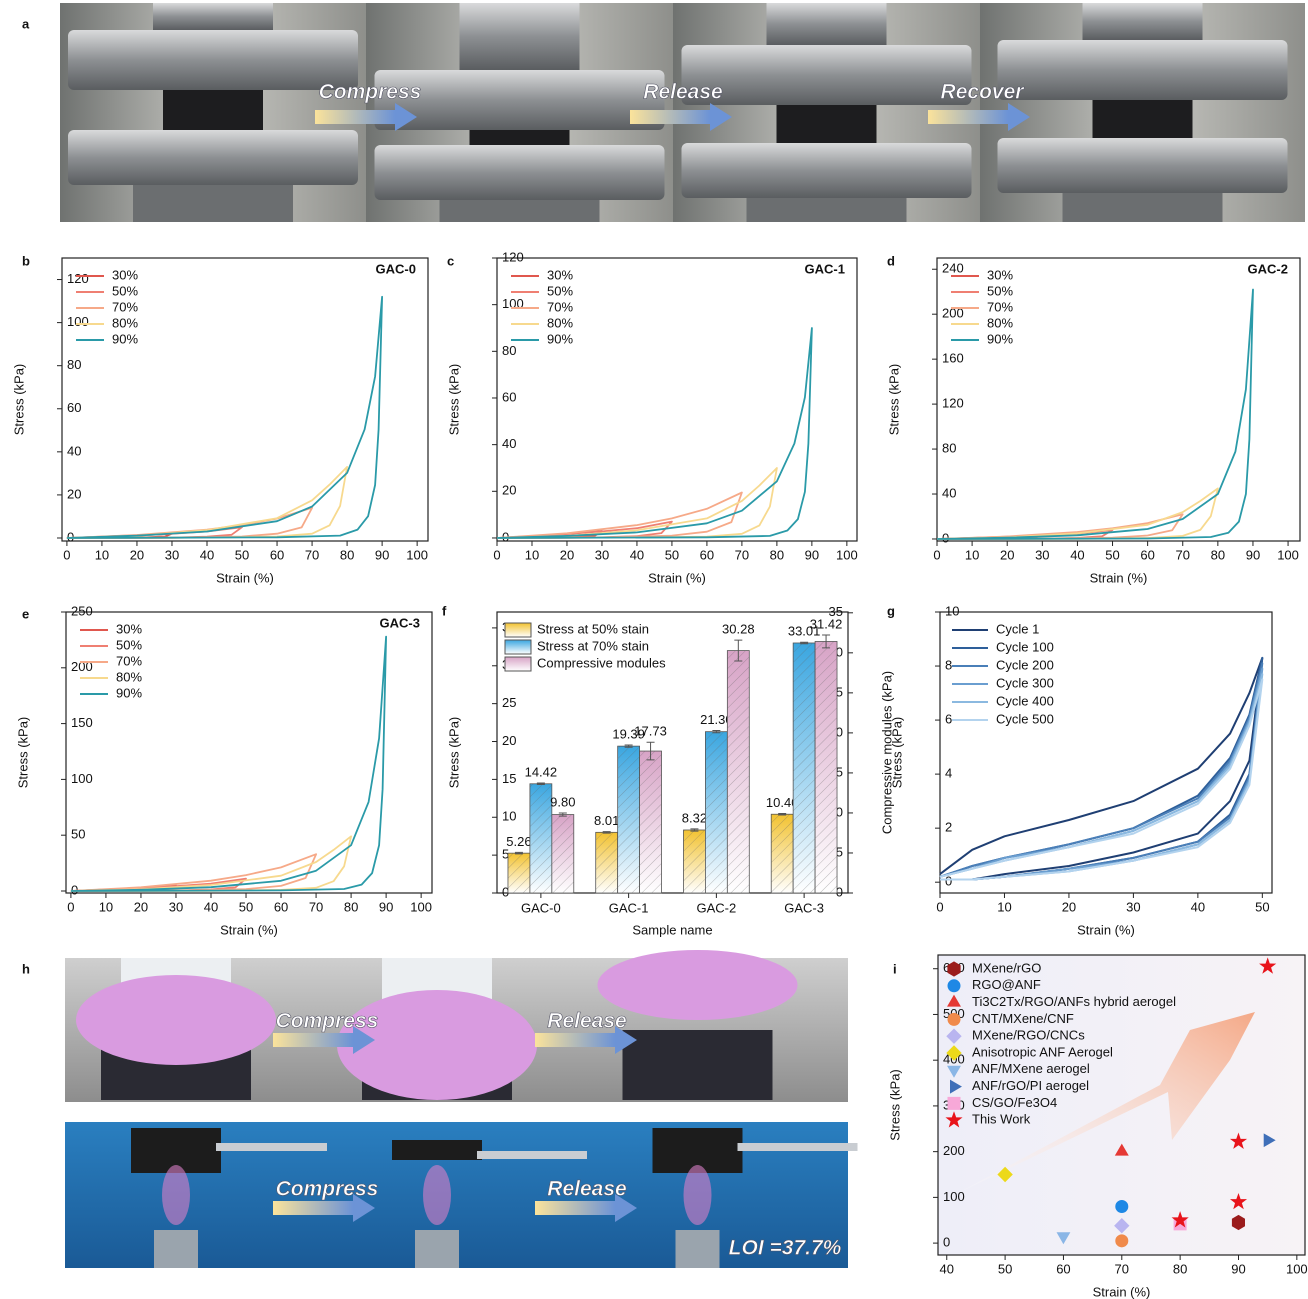 The width and height of the screenshot is (1308, 1299). Describe the element at coordinates (717, 907) in the screenshot. I see `x-tick-label: GAC-2` at that location.